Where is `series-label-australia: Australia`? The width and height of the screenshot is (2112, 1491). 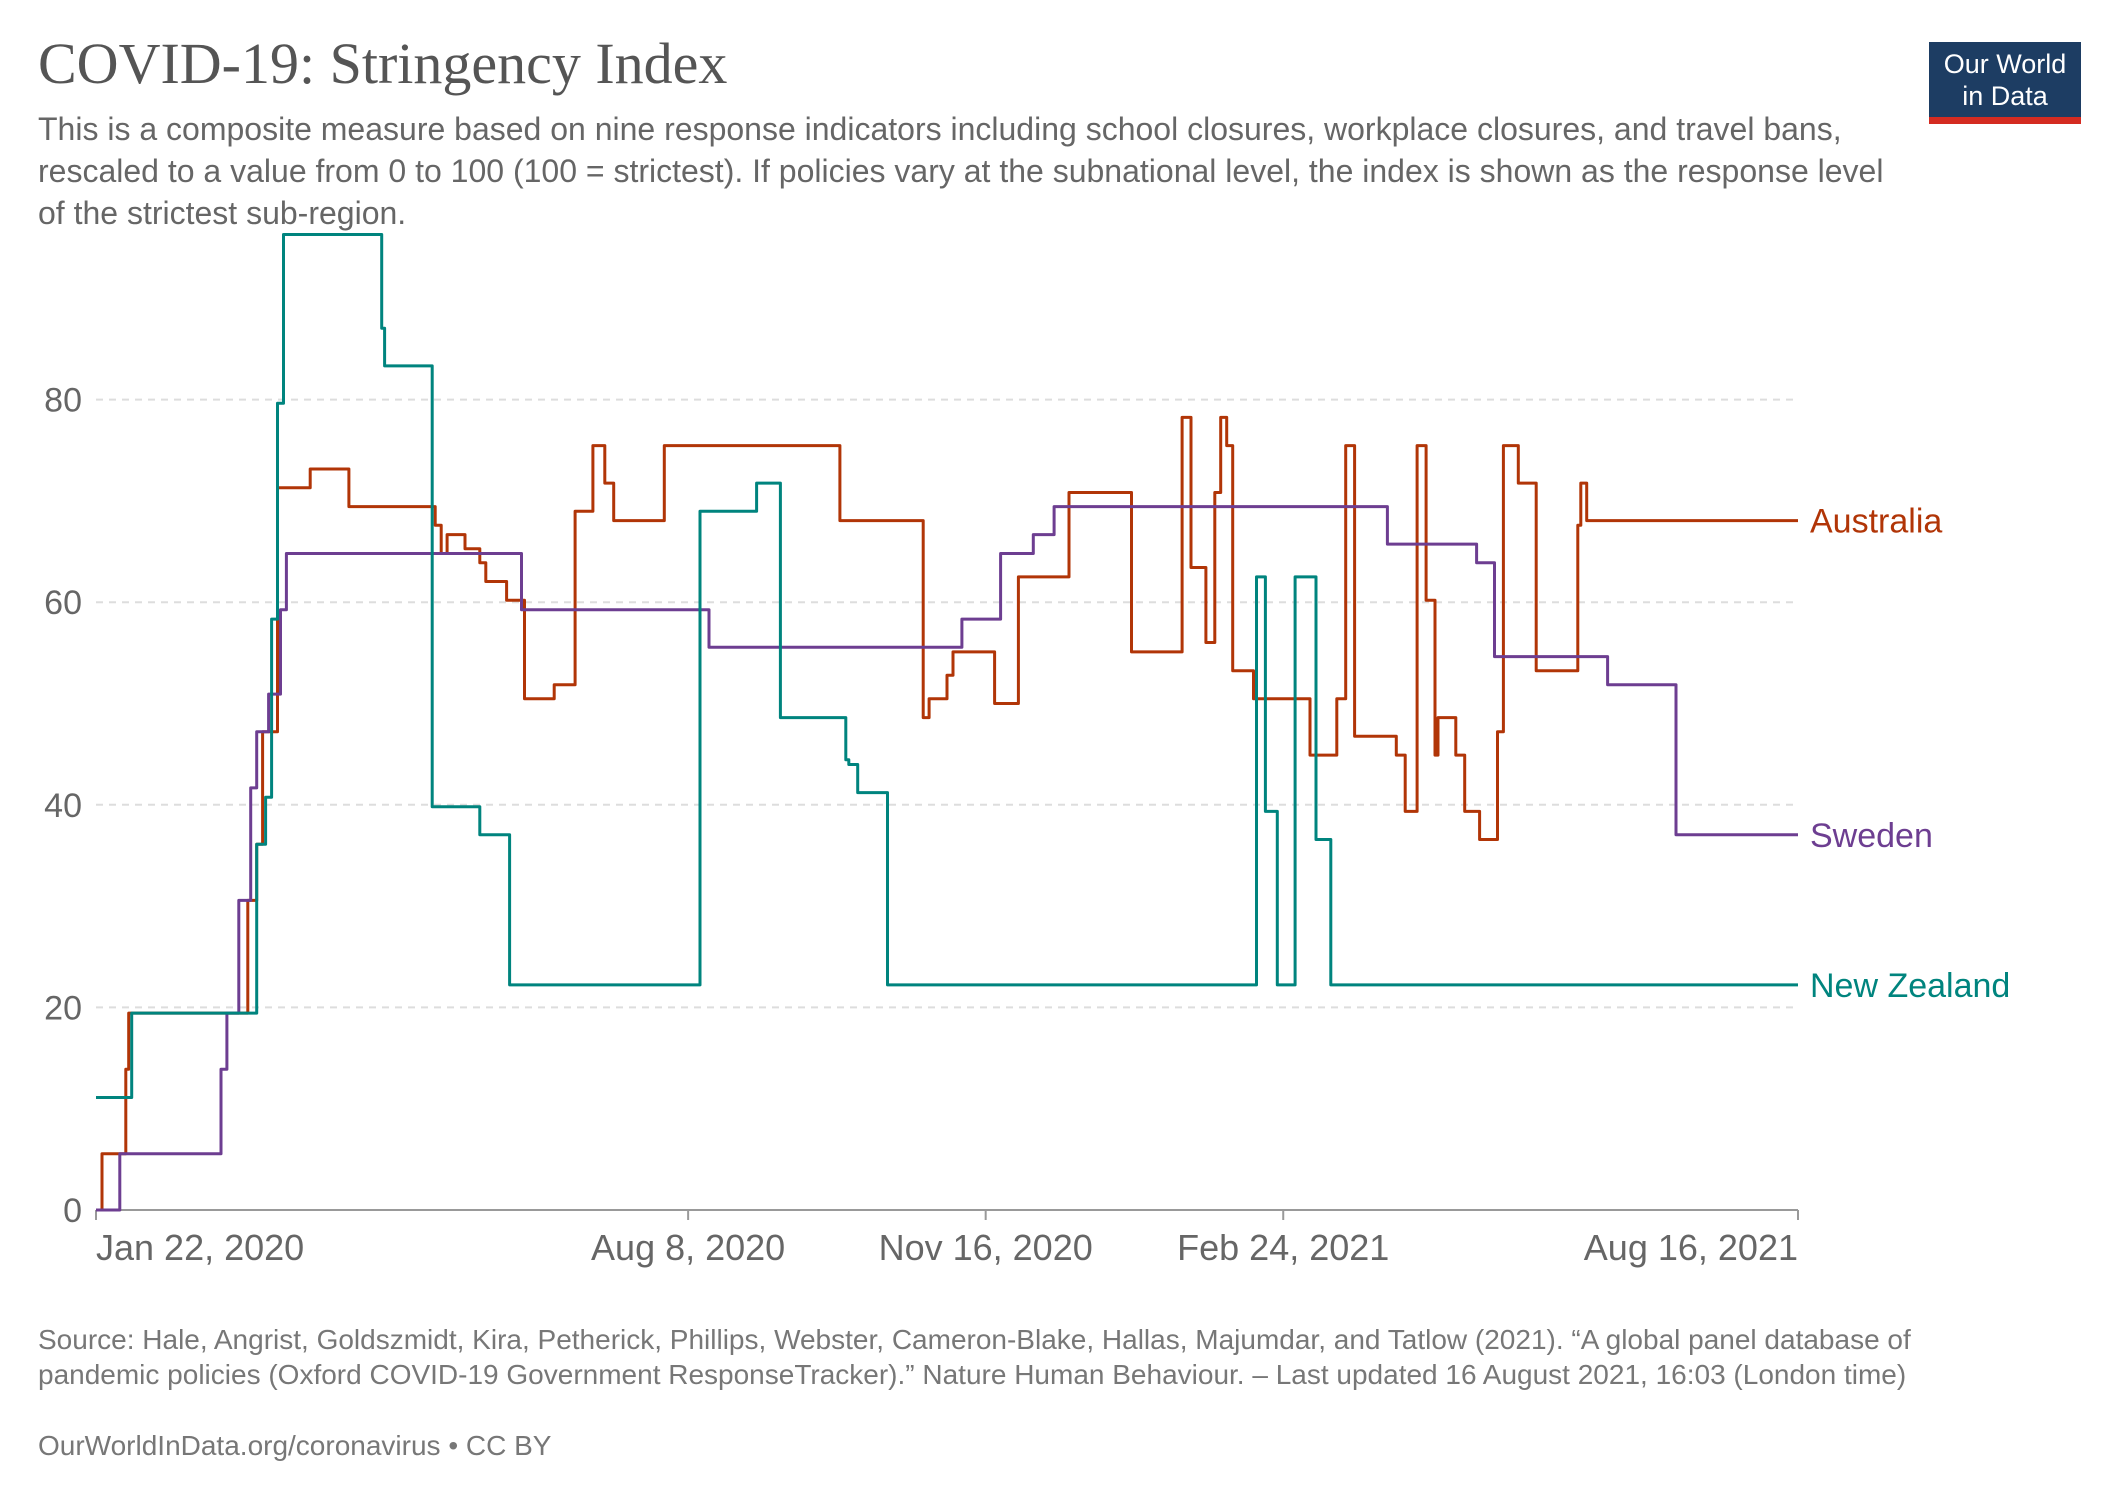
series-label-australia: Australia is located at coordinates (1876, 522).